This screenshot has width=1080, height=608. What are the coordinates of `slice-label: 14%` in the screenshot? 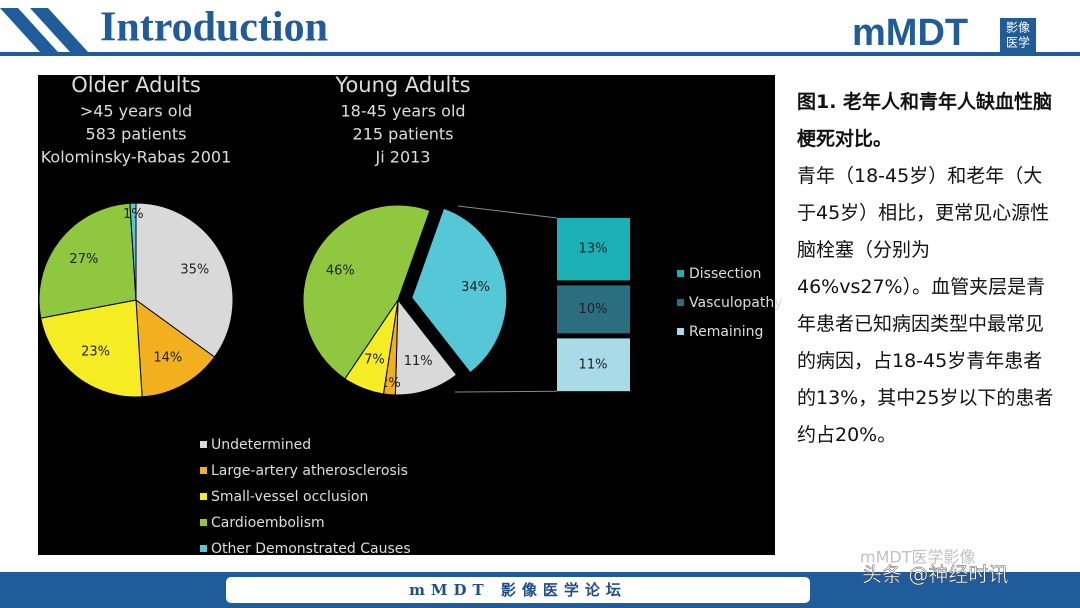 It's located at (167, 357).